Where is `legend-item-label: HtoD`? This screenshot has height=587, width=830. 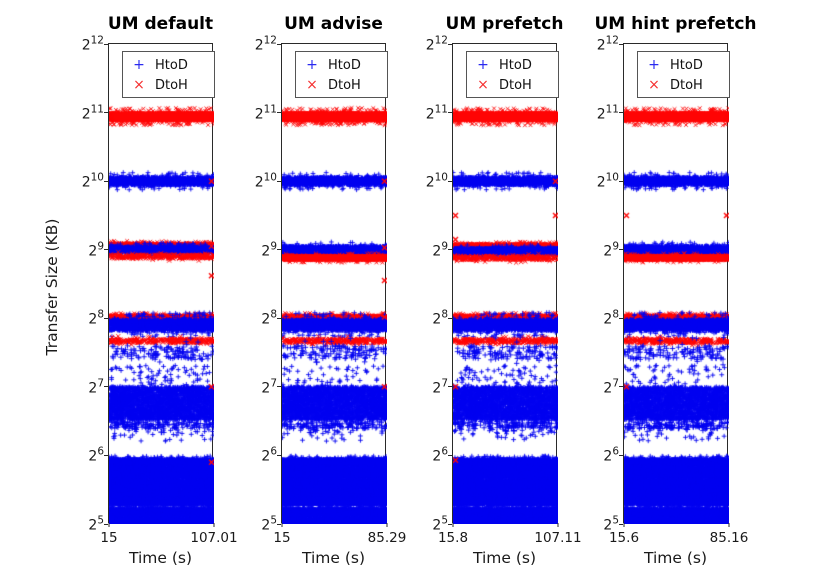
legend-item-label: HtoD is located at coordinates (686, 65).